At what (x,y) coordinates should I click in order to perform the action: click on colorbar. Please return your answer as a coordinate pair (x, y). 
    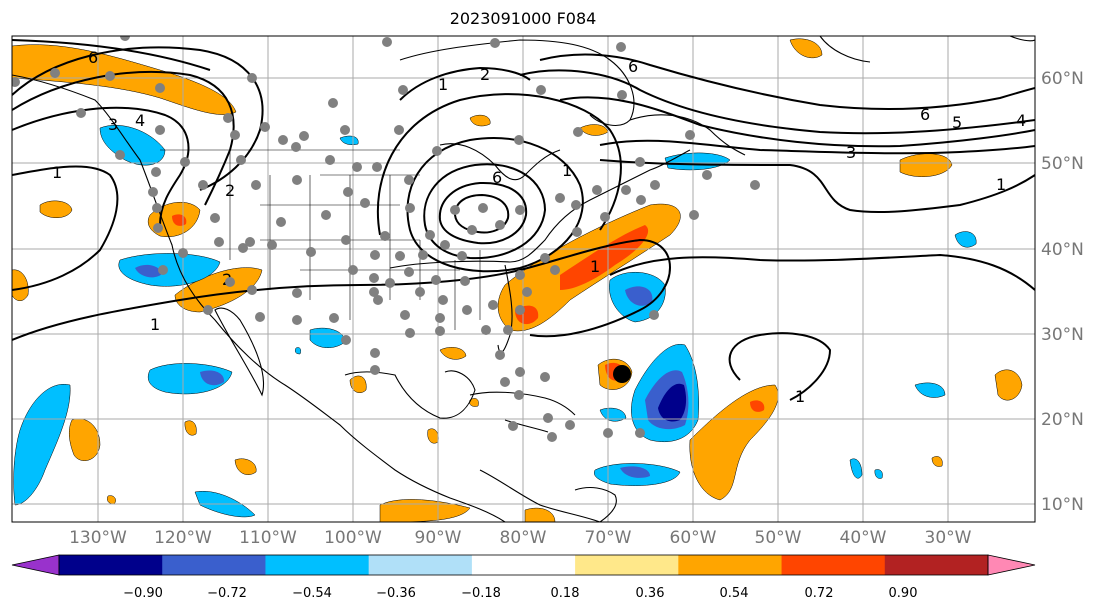
    Looking at the image, I should click on (523, 565).